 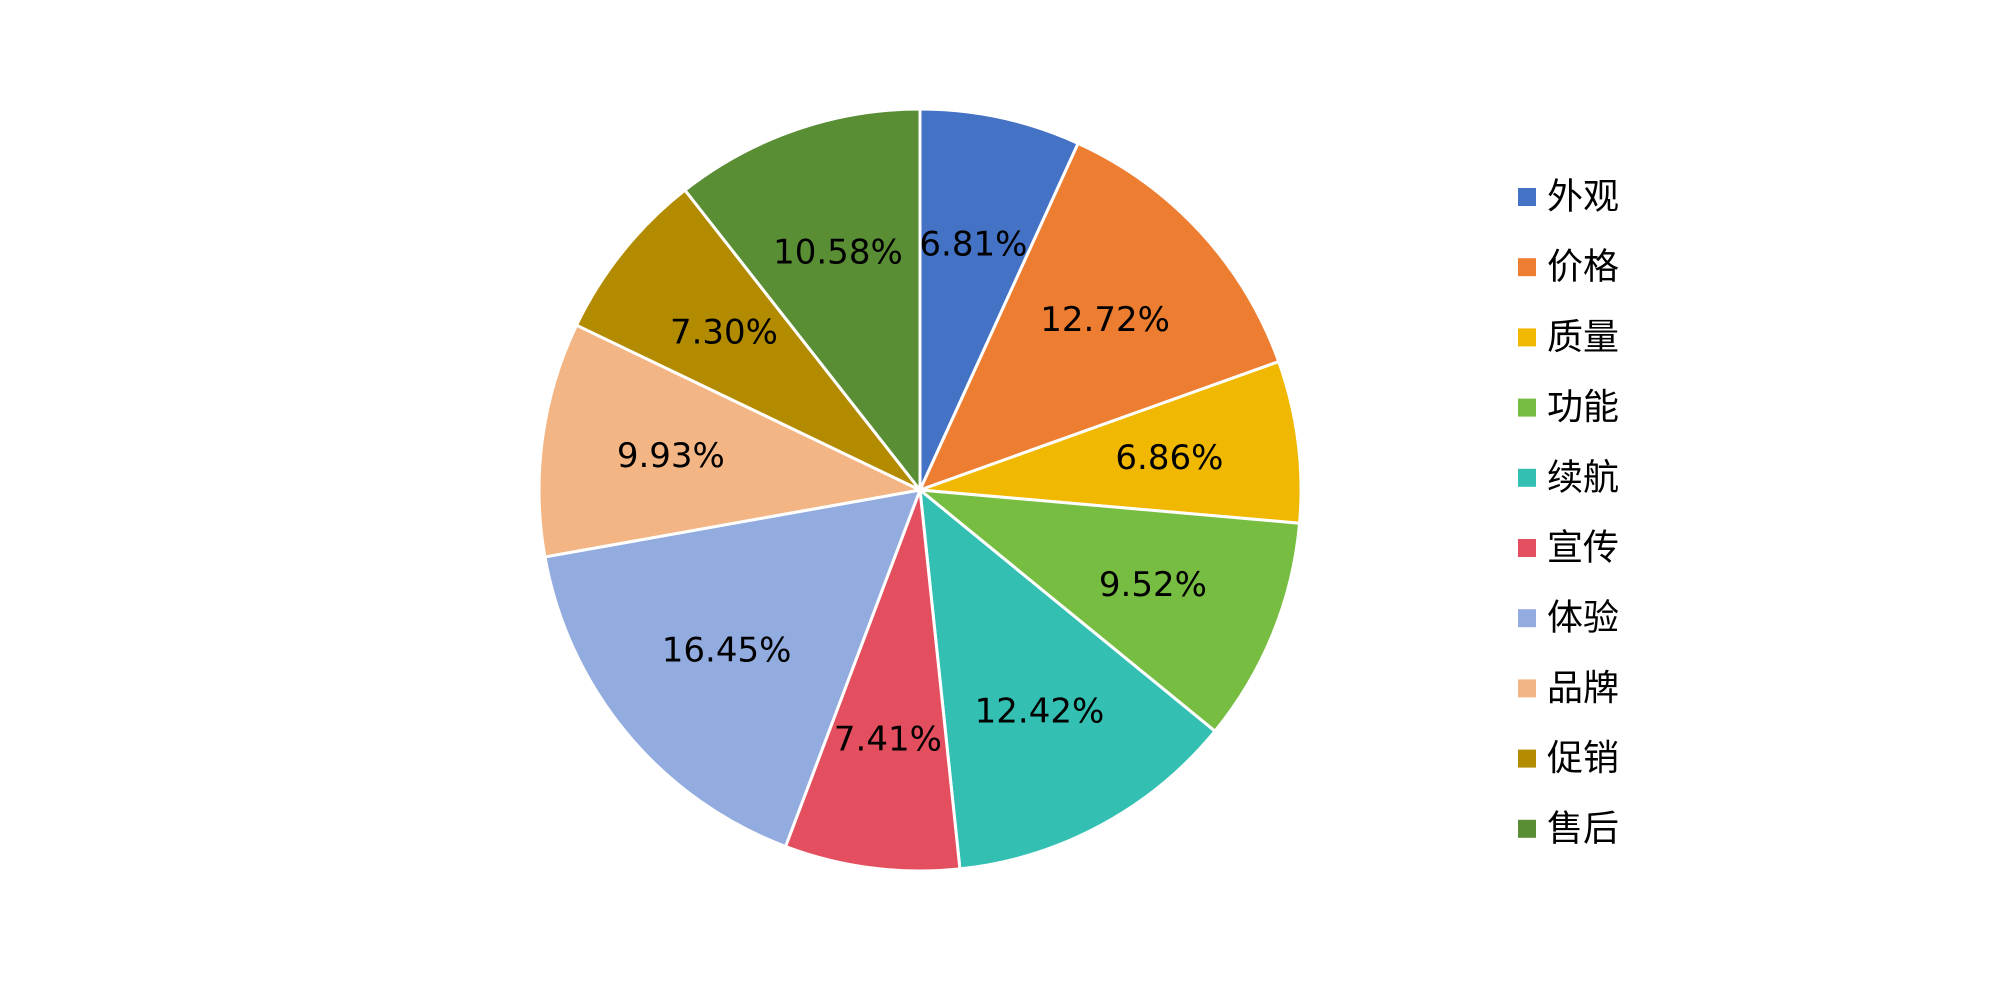 I want to click on slice-value-label: 9.93%, so click(x=671, y=456).